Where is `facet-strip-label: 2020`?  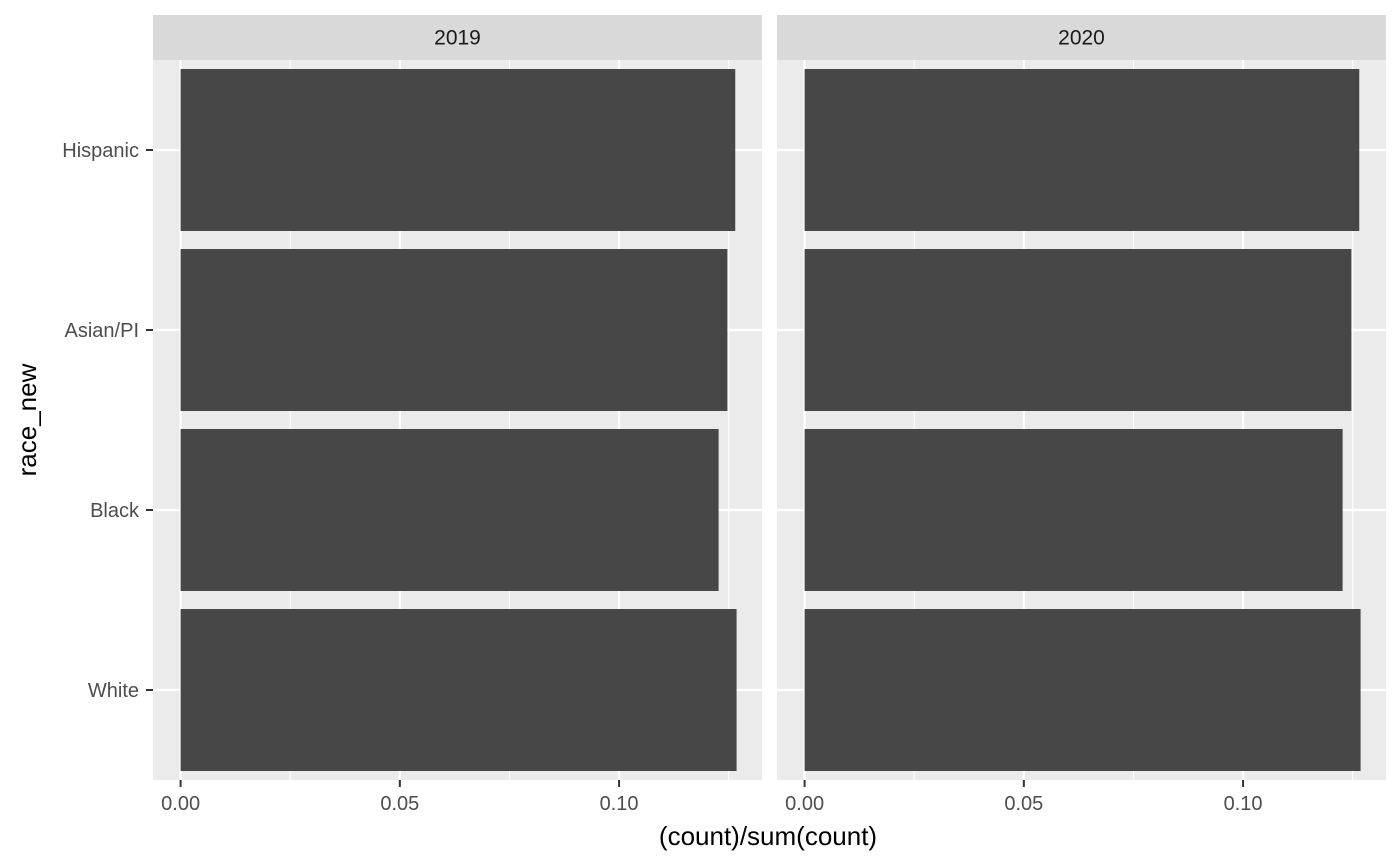 facet-strip-label: 2020 is located at coordinates (1081, 38).